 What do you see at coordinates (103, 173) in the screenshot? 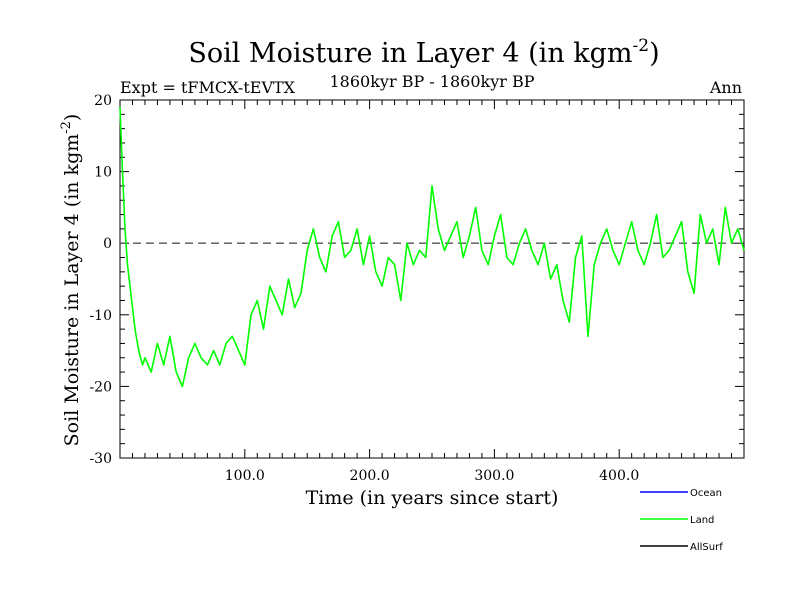
I see `y-tick-label: 10` at bounding box center [103, 173].